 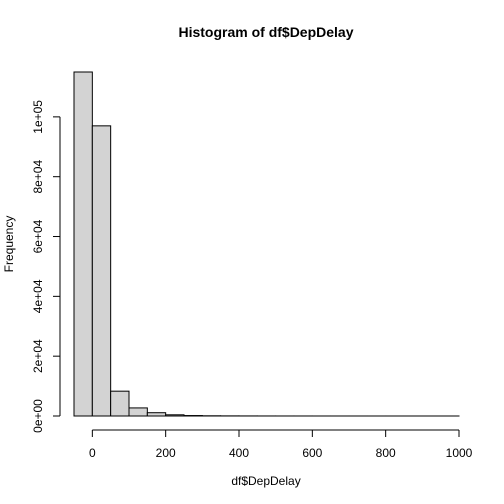 What do you see at coordinates (265, 481) in the screenshot?
I see `x-axis-label: df$DepDelay` at bounding box center [265, 481].